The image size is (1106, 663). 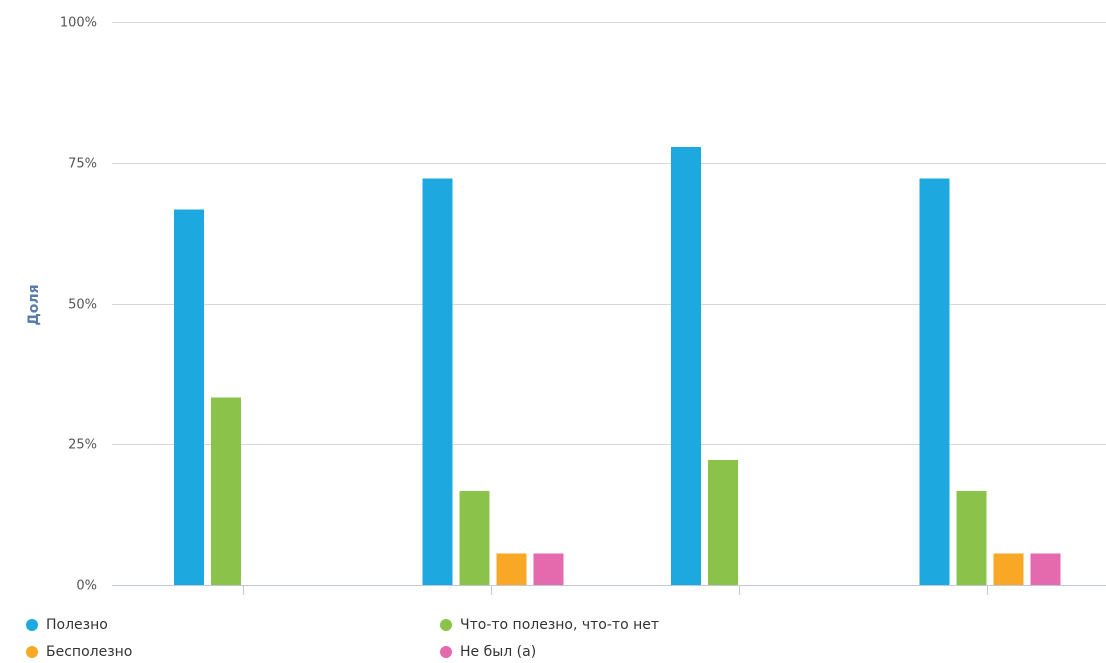 I want to click on x-axis-ticks, so click(x=615, y=590).